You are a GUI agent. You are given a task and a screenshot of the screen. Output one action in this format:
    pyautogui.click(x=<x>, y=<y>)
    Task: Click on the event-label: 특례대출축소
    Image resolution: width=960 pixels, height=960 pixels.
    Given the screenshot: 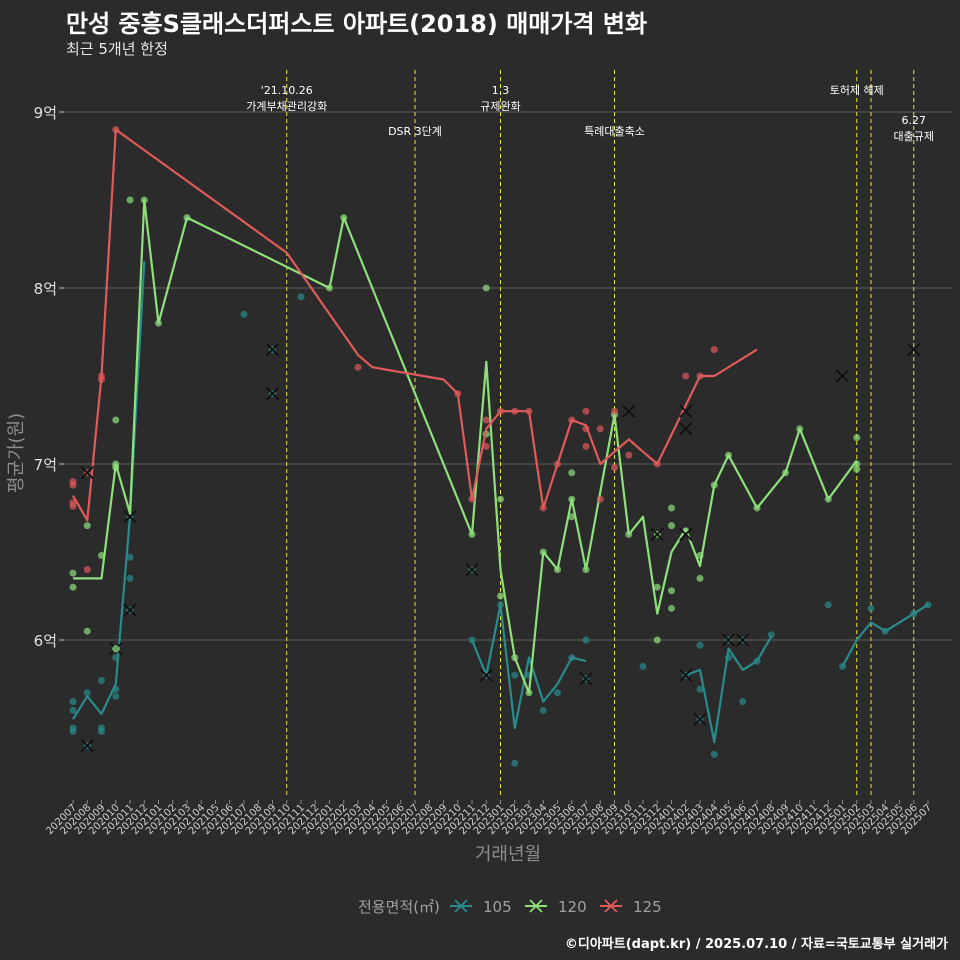 What is the action you would take?
    pyautogui.click(x=614, y=131)
    